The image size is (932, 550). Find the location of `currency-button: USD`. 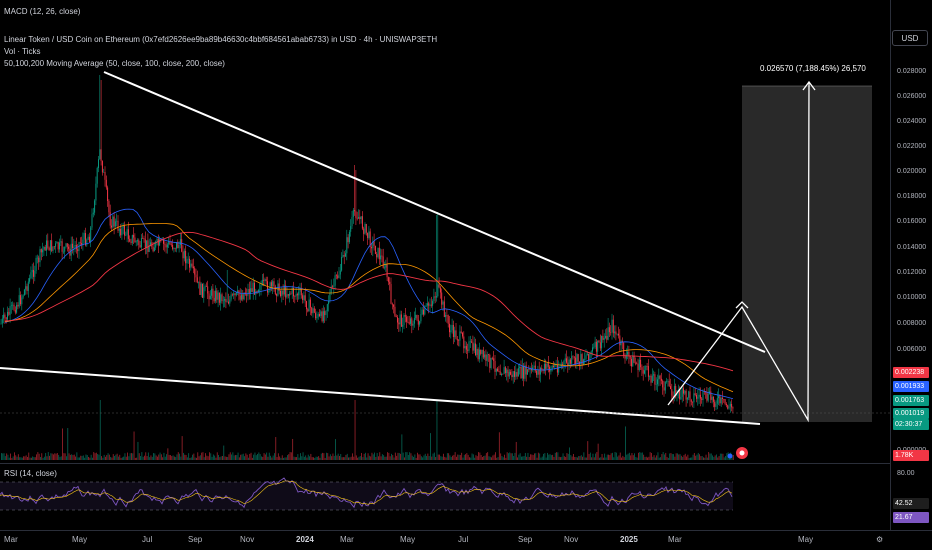

currency-button: USD is located at coordinates (910, 38).